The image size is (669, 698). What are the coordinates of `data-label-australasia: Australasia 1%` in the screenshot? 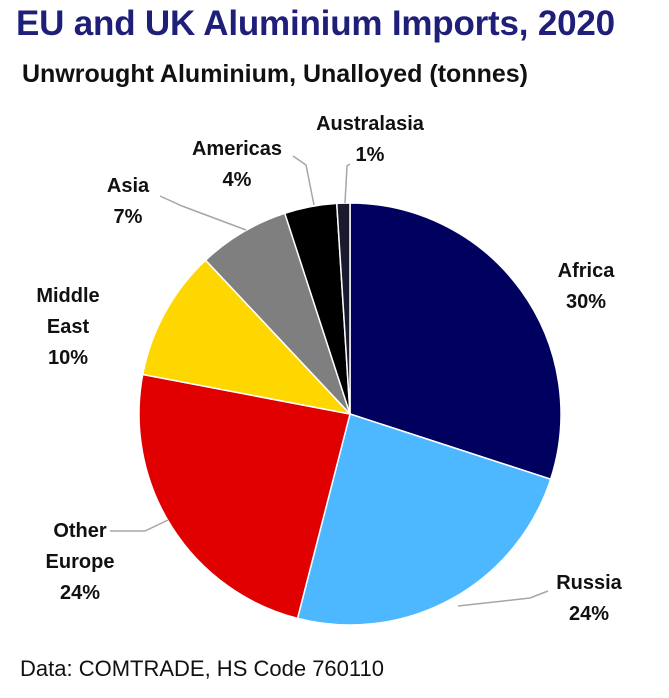 It's located at (370, 139).